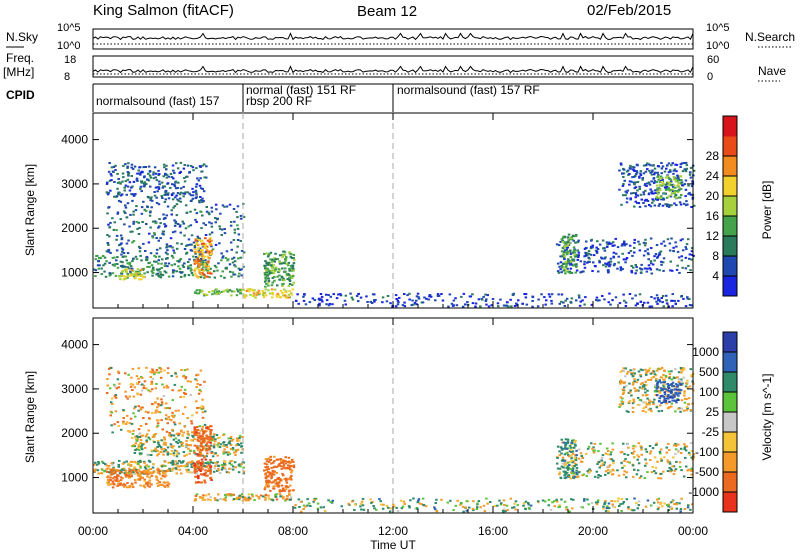 The image size is (800, 554). What do you see at coordinates (772, 71) in the screenshot?
I see `nave-label: Nave` at bounding box center [772, 71].